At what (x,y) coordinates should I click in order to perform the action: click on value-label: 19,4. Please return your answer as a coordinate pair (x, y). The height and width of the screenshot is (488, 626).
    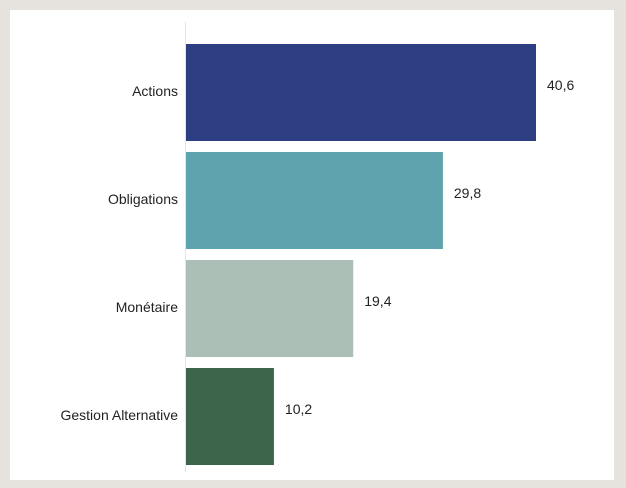
    Looking at the image, I should click on (377, 301).